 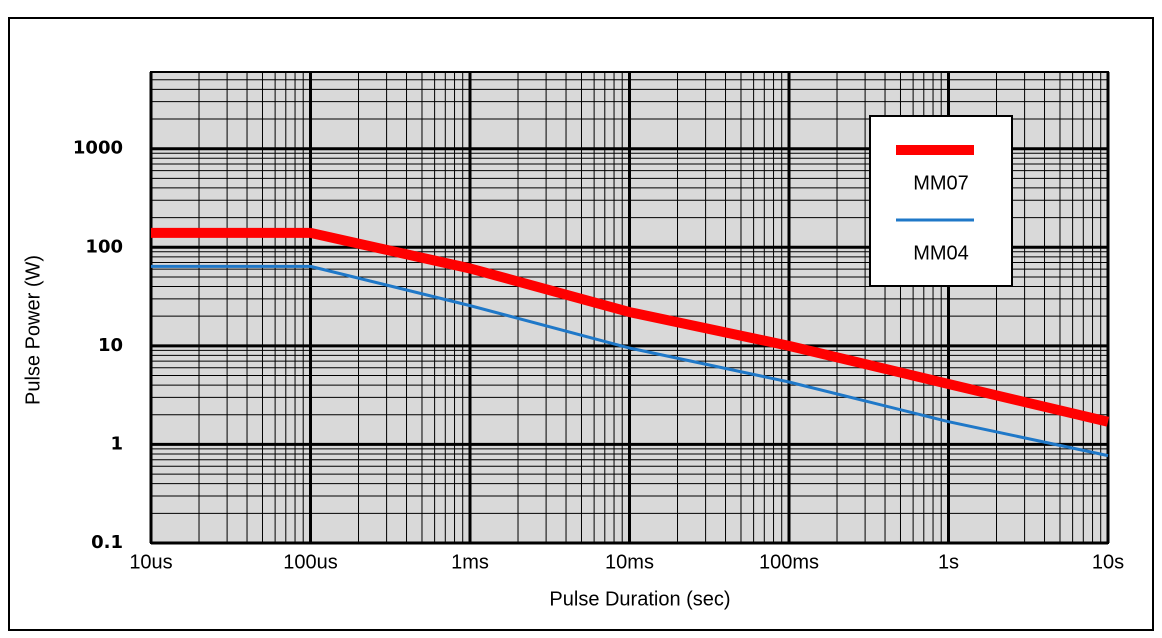 I want to click on x-tick-label: 10us, so click(x=150, y=562).